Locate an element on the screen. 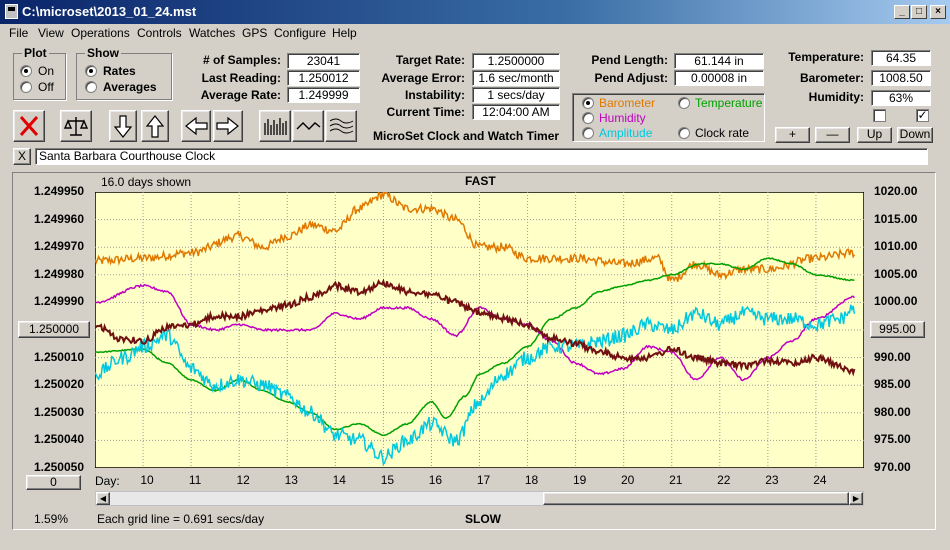 The height and width of the screenshot is (550, 950). average-error-value: 1.6 sec/month is located at coordinates (516, 78).